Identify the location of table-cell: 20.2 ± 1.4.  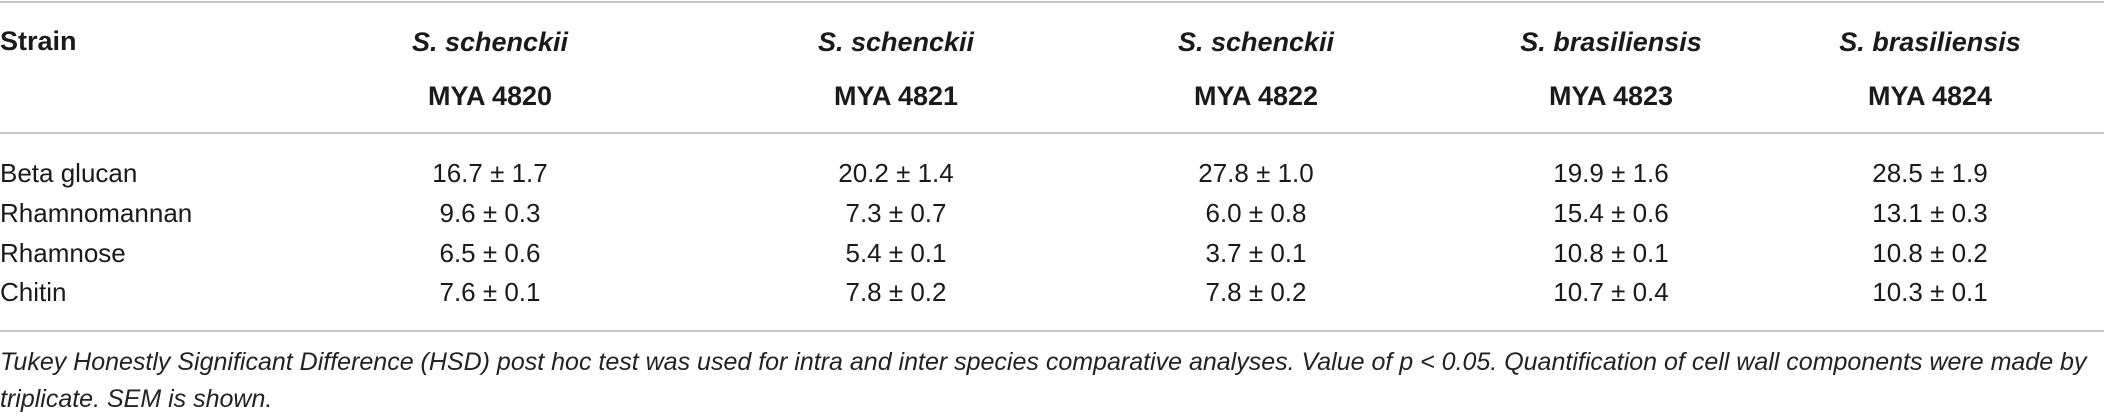
(896, 173).